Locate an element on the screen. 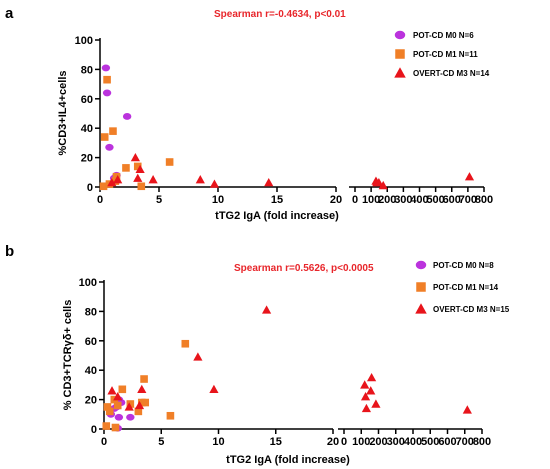 This screenshot has height=469, width=550. panel-a-y-tick-label: 60 is located at coordinates (87, 100).